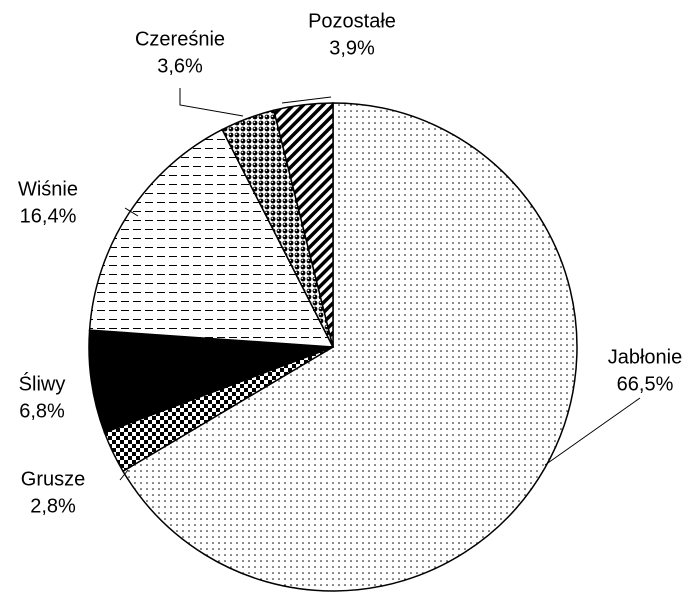 This screenshot has height=594, width=689. Describe the element at coordinates (180, 66) in the screenshot. I see `slice-value-label: 3,6%` at that location.